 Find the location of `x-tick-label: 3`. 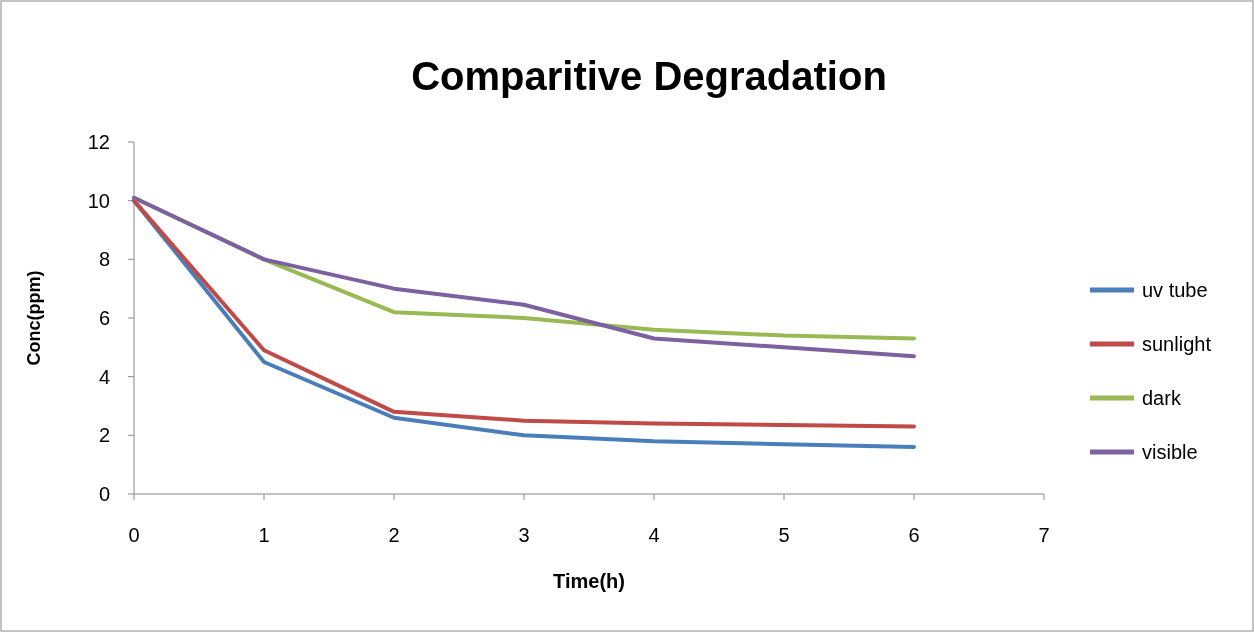

x-tick-label: 3 is located at coordinates (524, 535).